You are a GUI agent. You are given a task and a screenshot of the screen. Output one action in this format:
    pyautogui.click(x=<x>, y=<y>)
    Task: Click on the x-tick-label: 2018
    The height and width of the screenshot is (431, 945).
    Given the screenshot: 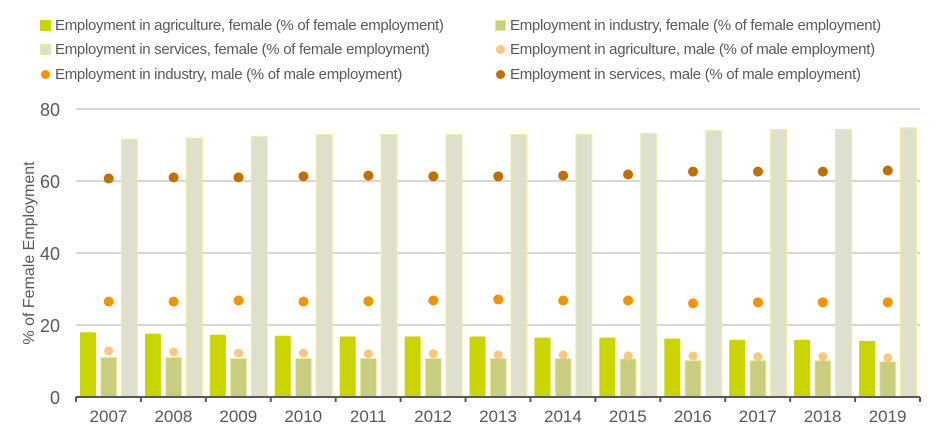 What is the action you would take?
    pyautogui.click(x=823, y=416)
    